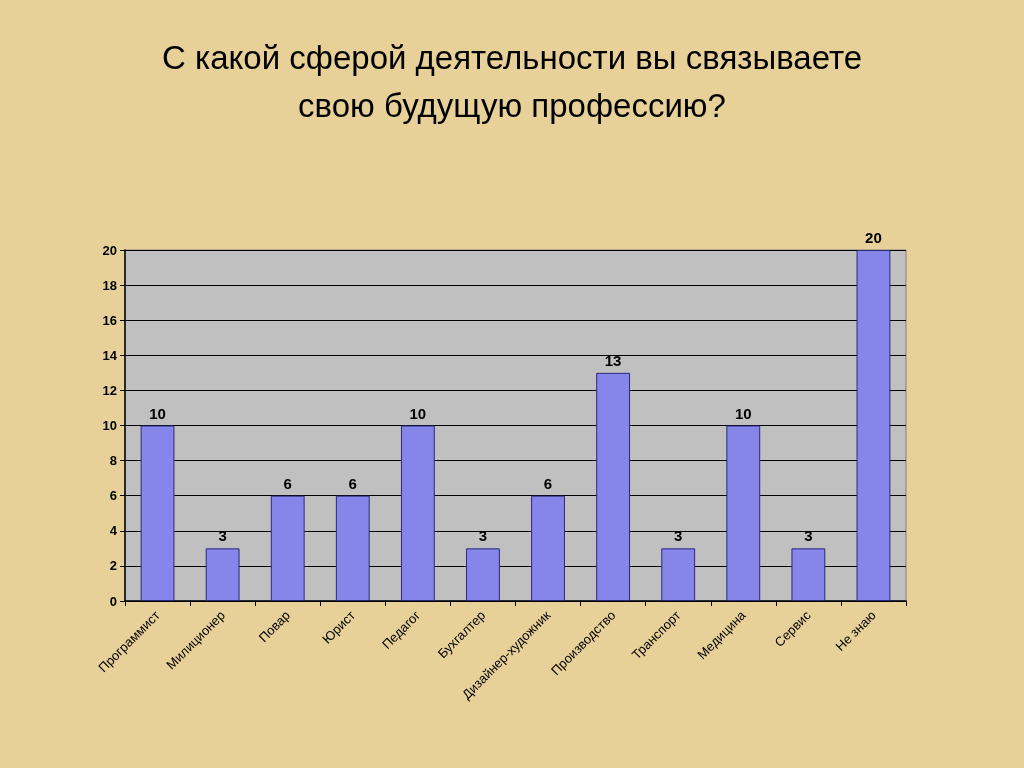 The image size is (1024, 768). I want to click on y-tick-label: 16, so click(109, 320).